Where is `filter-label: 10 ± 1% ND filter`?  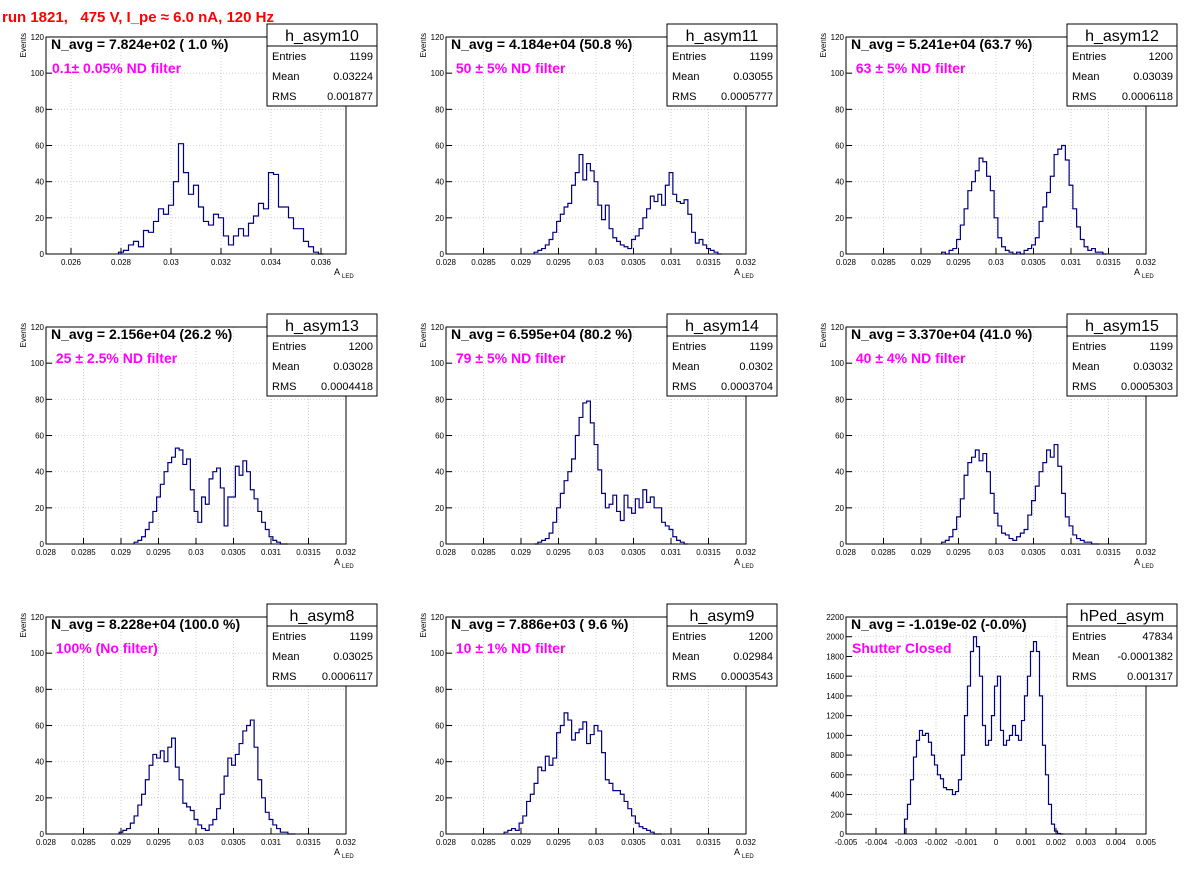
filter-label: 10 ± 1% ND filter is located at coordinates (509, 648).